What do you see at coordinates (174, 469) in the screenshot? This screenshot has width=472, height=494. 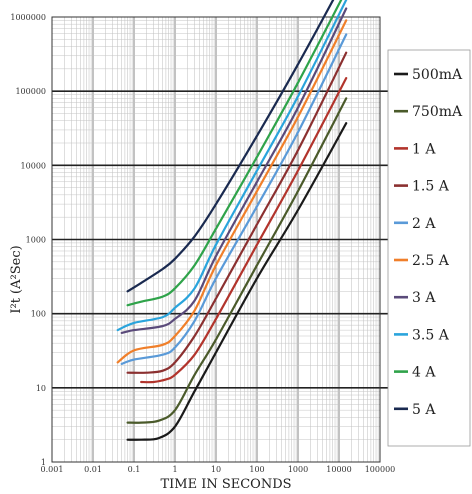 I see `x-tick-label: 1` at bounding box center [174, 469].